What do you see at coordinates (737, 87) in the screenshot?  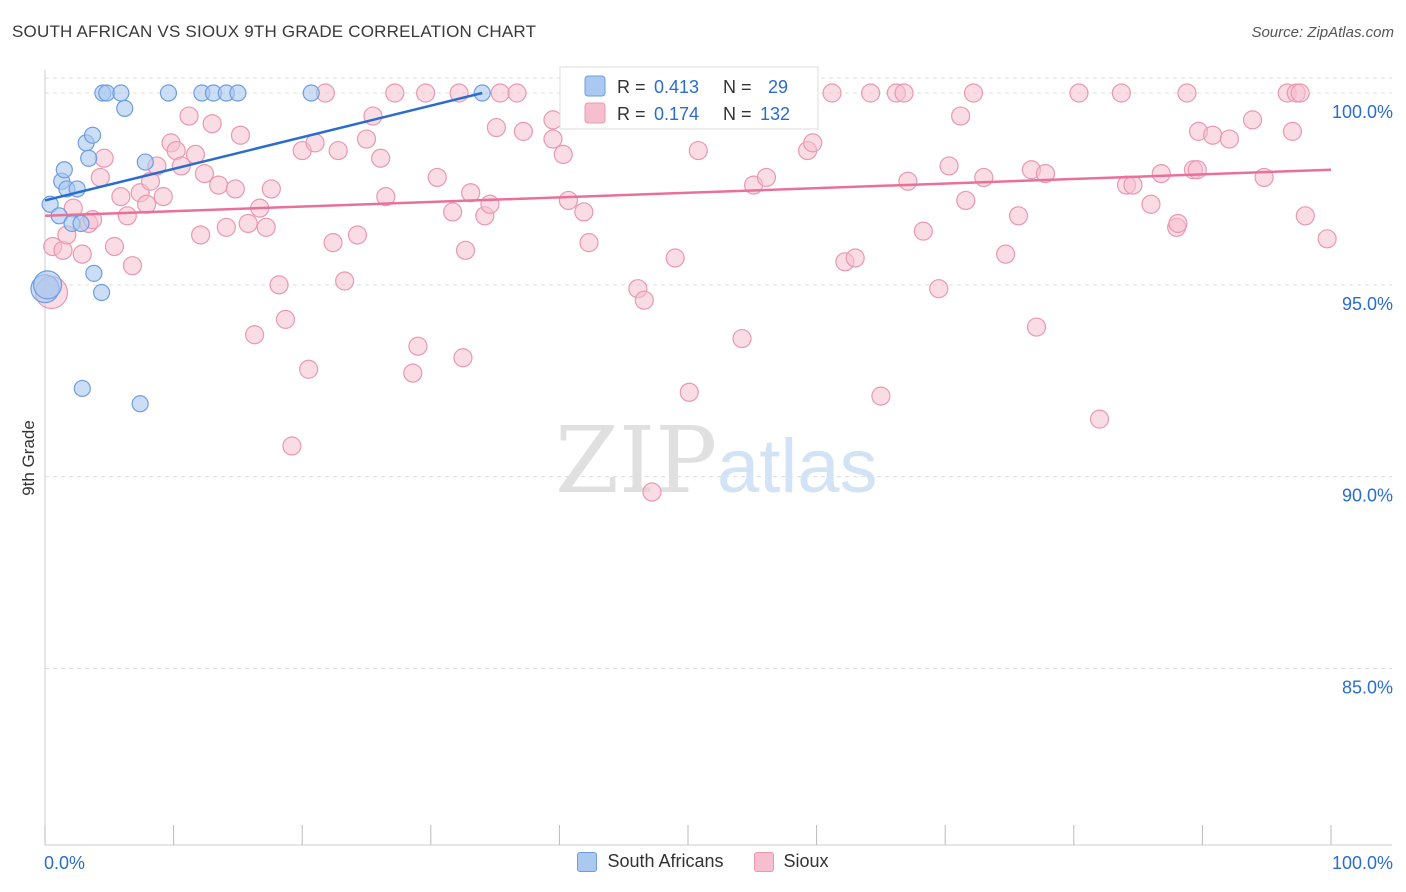 I see `legend-n-label-1: N =` at bounding box center [737, 87].